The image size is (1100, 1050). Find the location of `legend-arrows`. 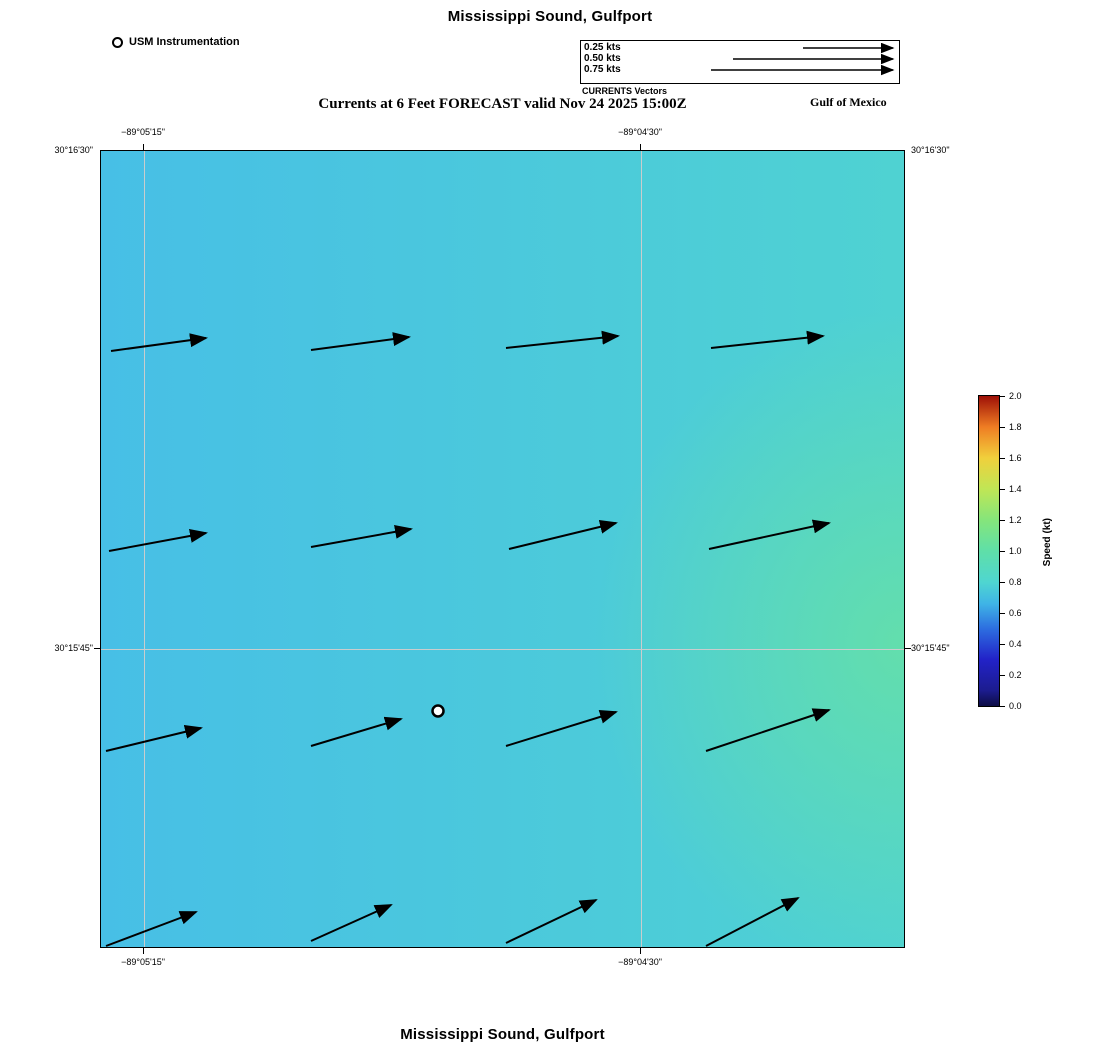

legend-arrows is located at coordinates (803, 59).